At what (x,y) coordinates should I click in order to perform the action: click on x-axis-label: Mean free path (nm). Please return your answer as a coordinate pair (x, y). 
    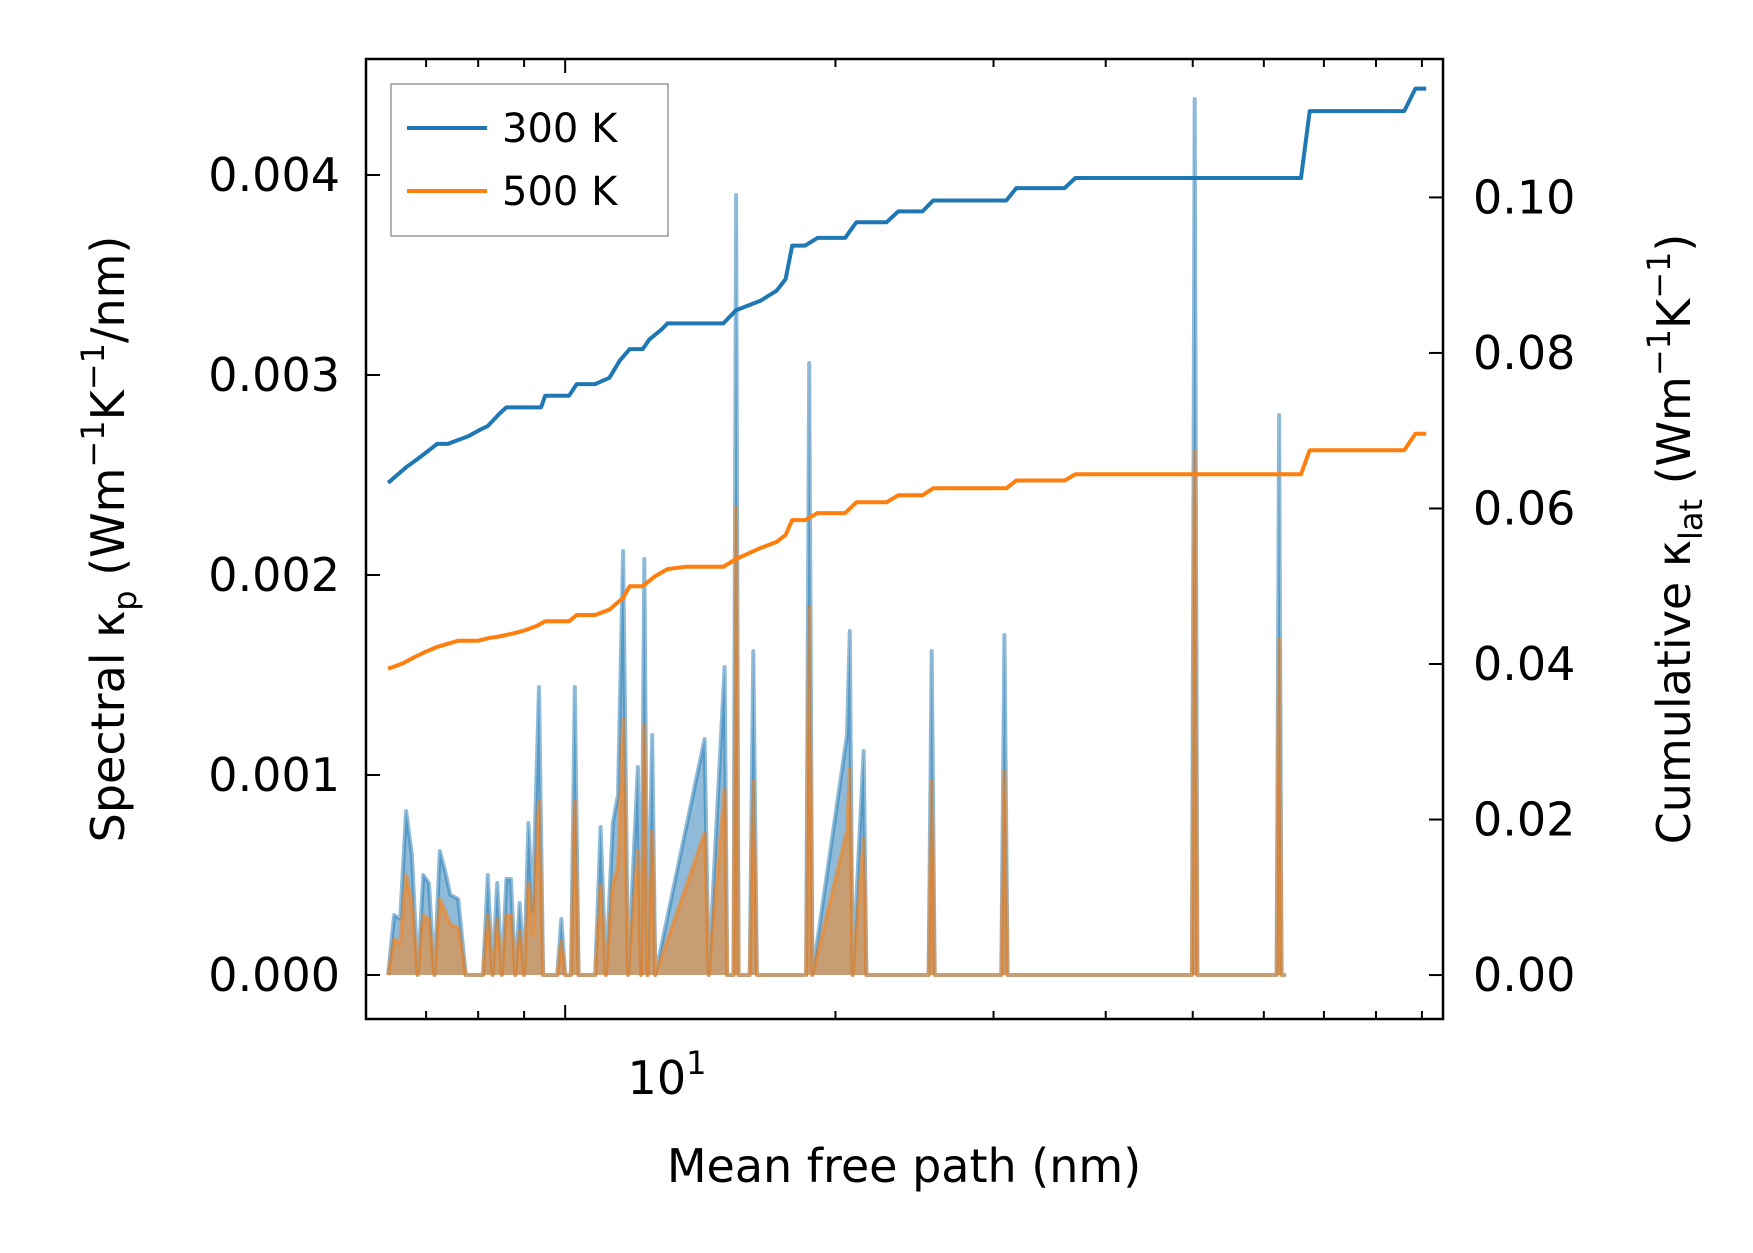
    Looking at the image, I should click on (904, 1166).